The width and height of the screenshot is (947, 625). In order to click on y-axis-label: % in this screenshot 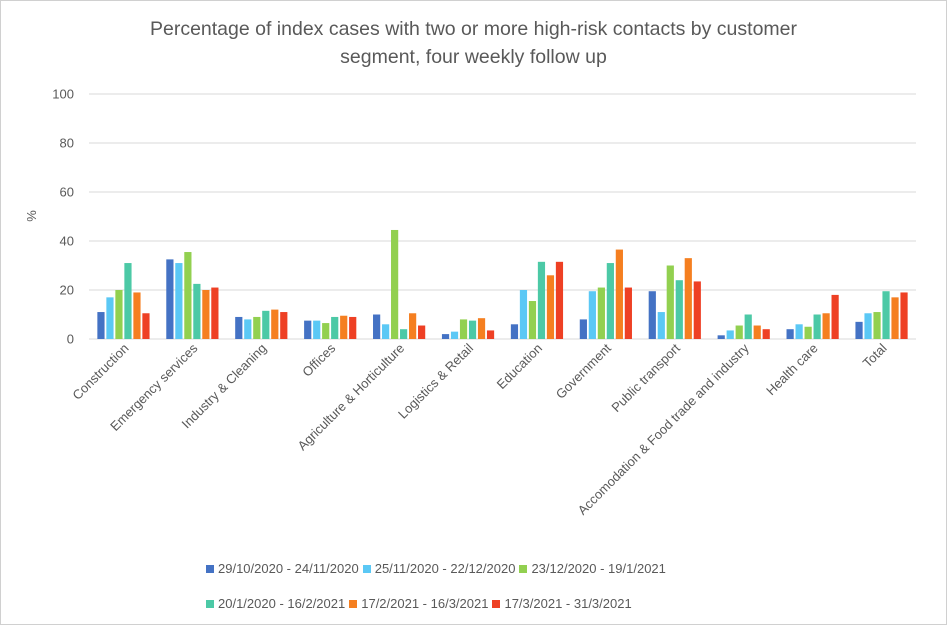, I will do `click(31, 216)`.